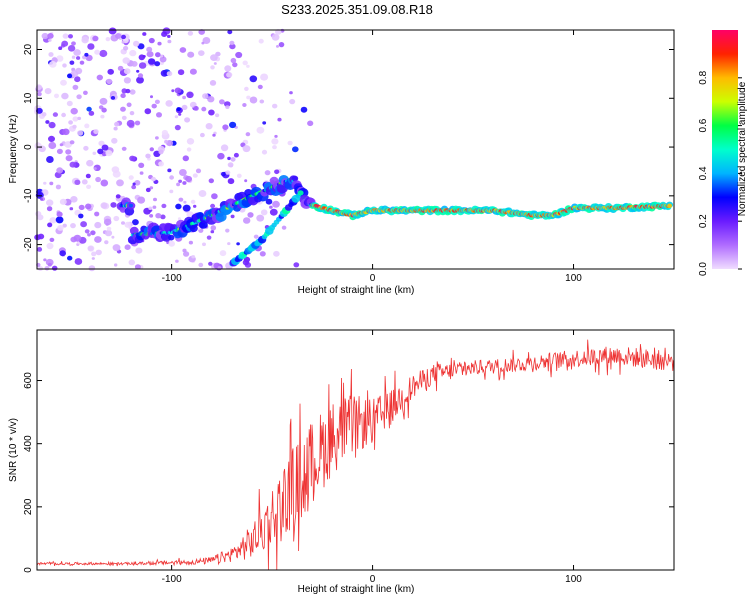 The height and width of the screenshot is (600, 750). I want to click on colorbar-tick-label: 0.2, so click(703, 221).